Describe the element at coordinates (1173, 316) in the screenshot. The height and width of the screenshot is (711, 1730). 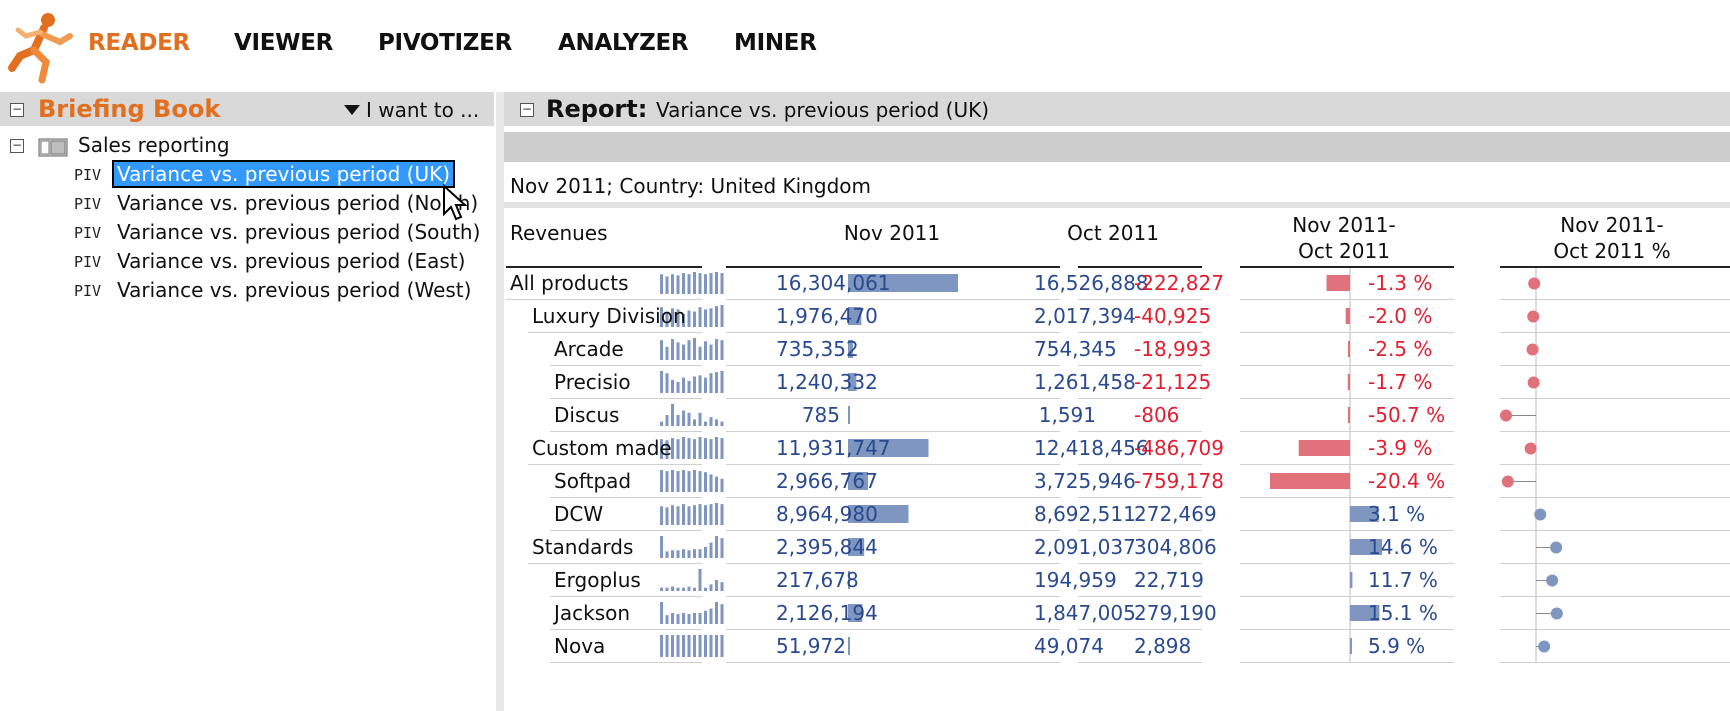
I see `delta-value: -40,925` at that location.